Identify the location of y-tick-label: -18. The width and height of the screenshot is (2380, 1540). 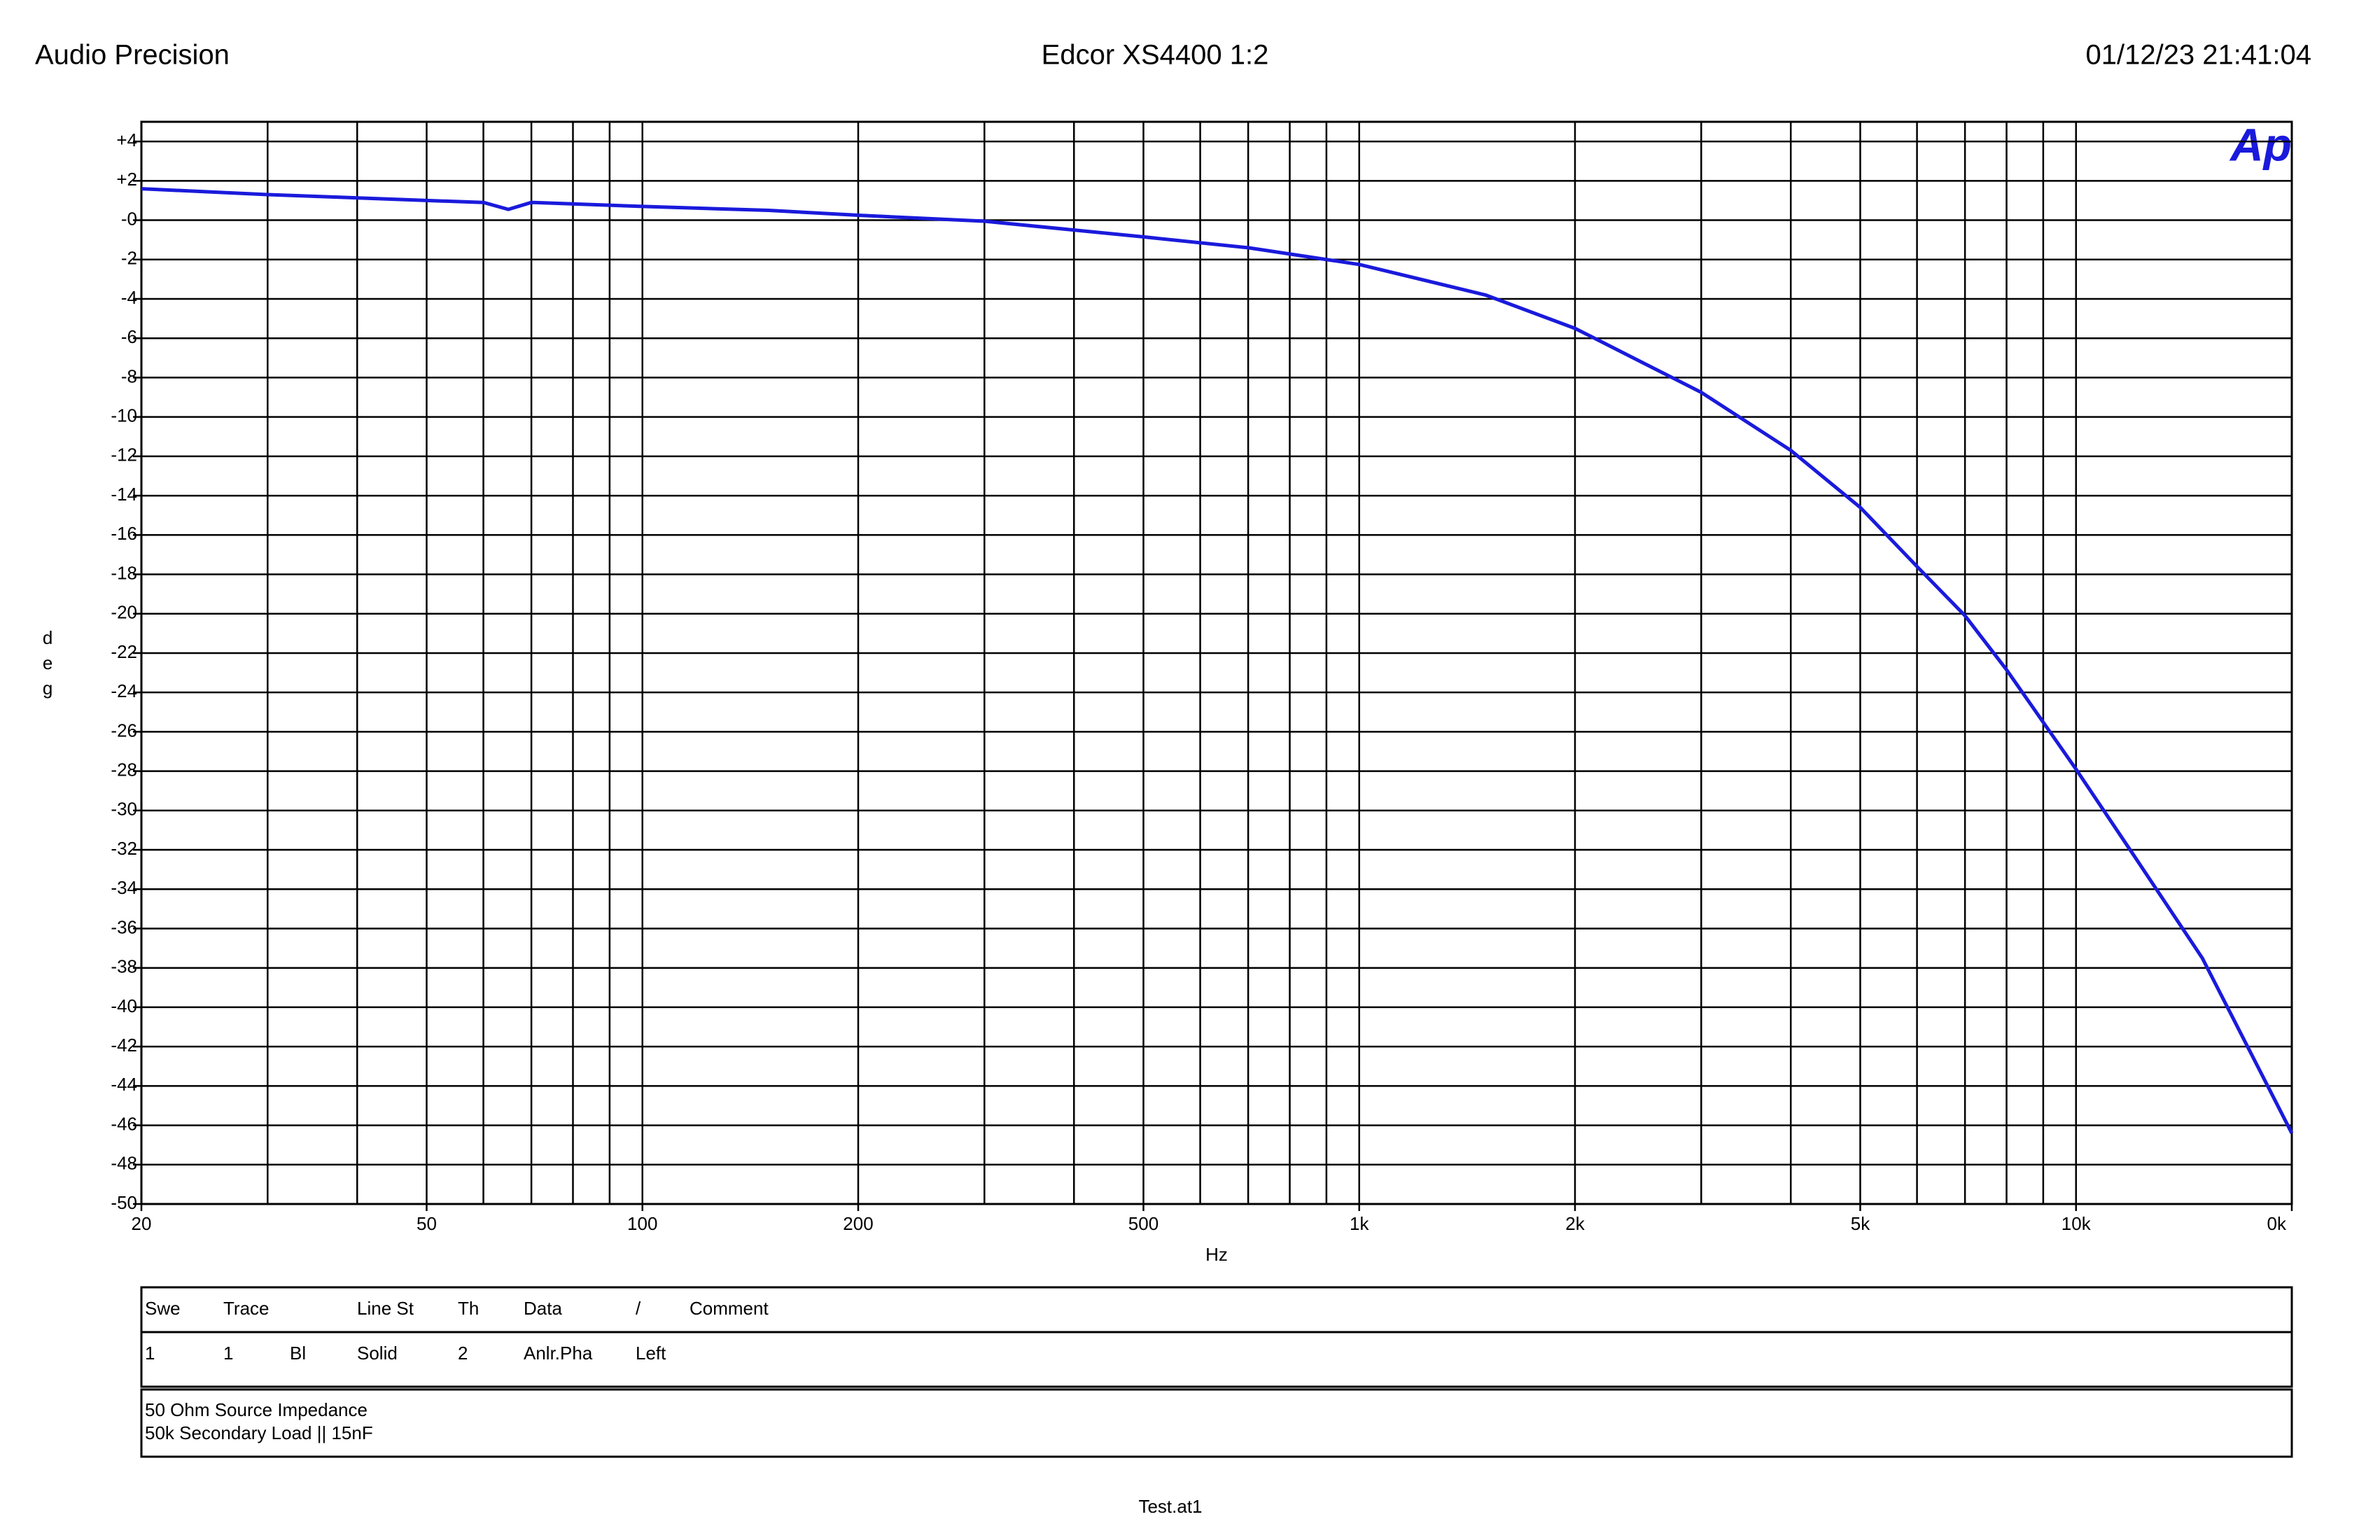
(124, 572).